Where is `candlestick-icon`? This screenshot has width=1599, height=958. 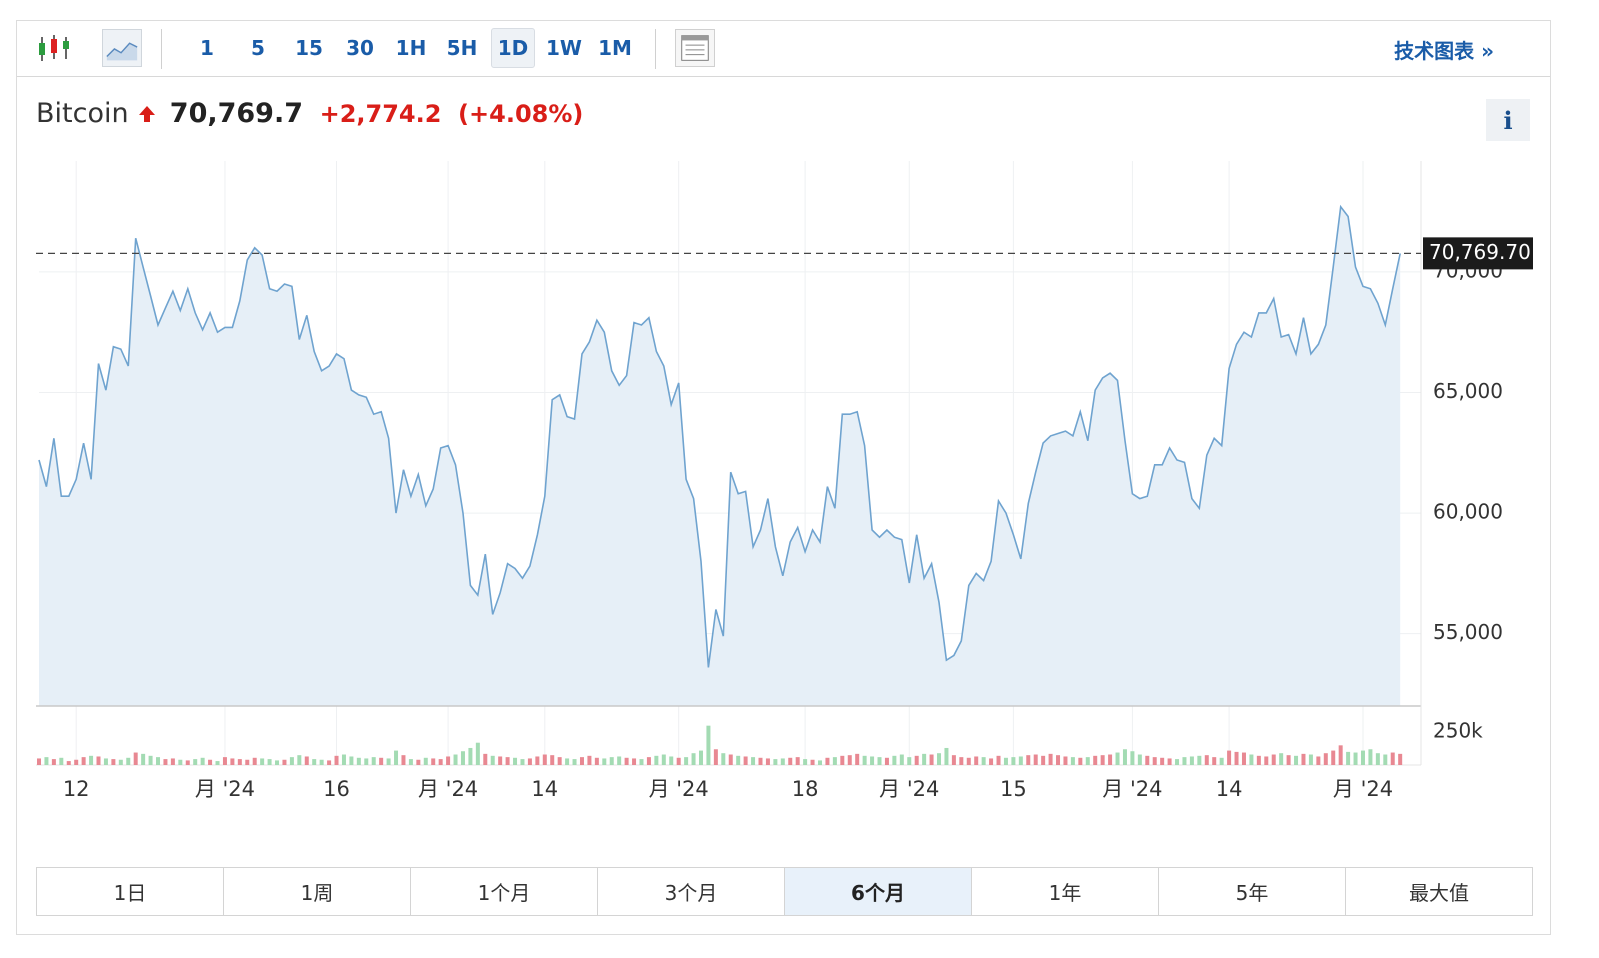 candlestick-icon is located at coordinates (55, 48).